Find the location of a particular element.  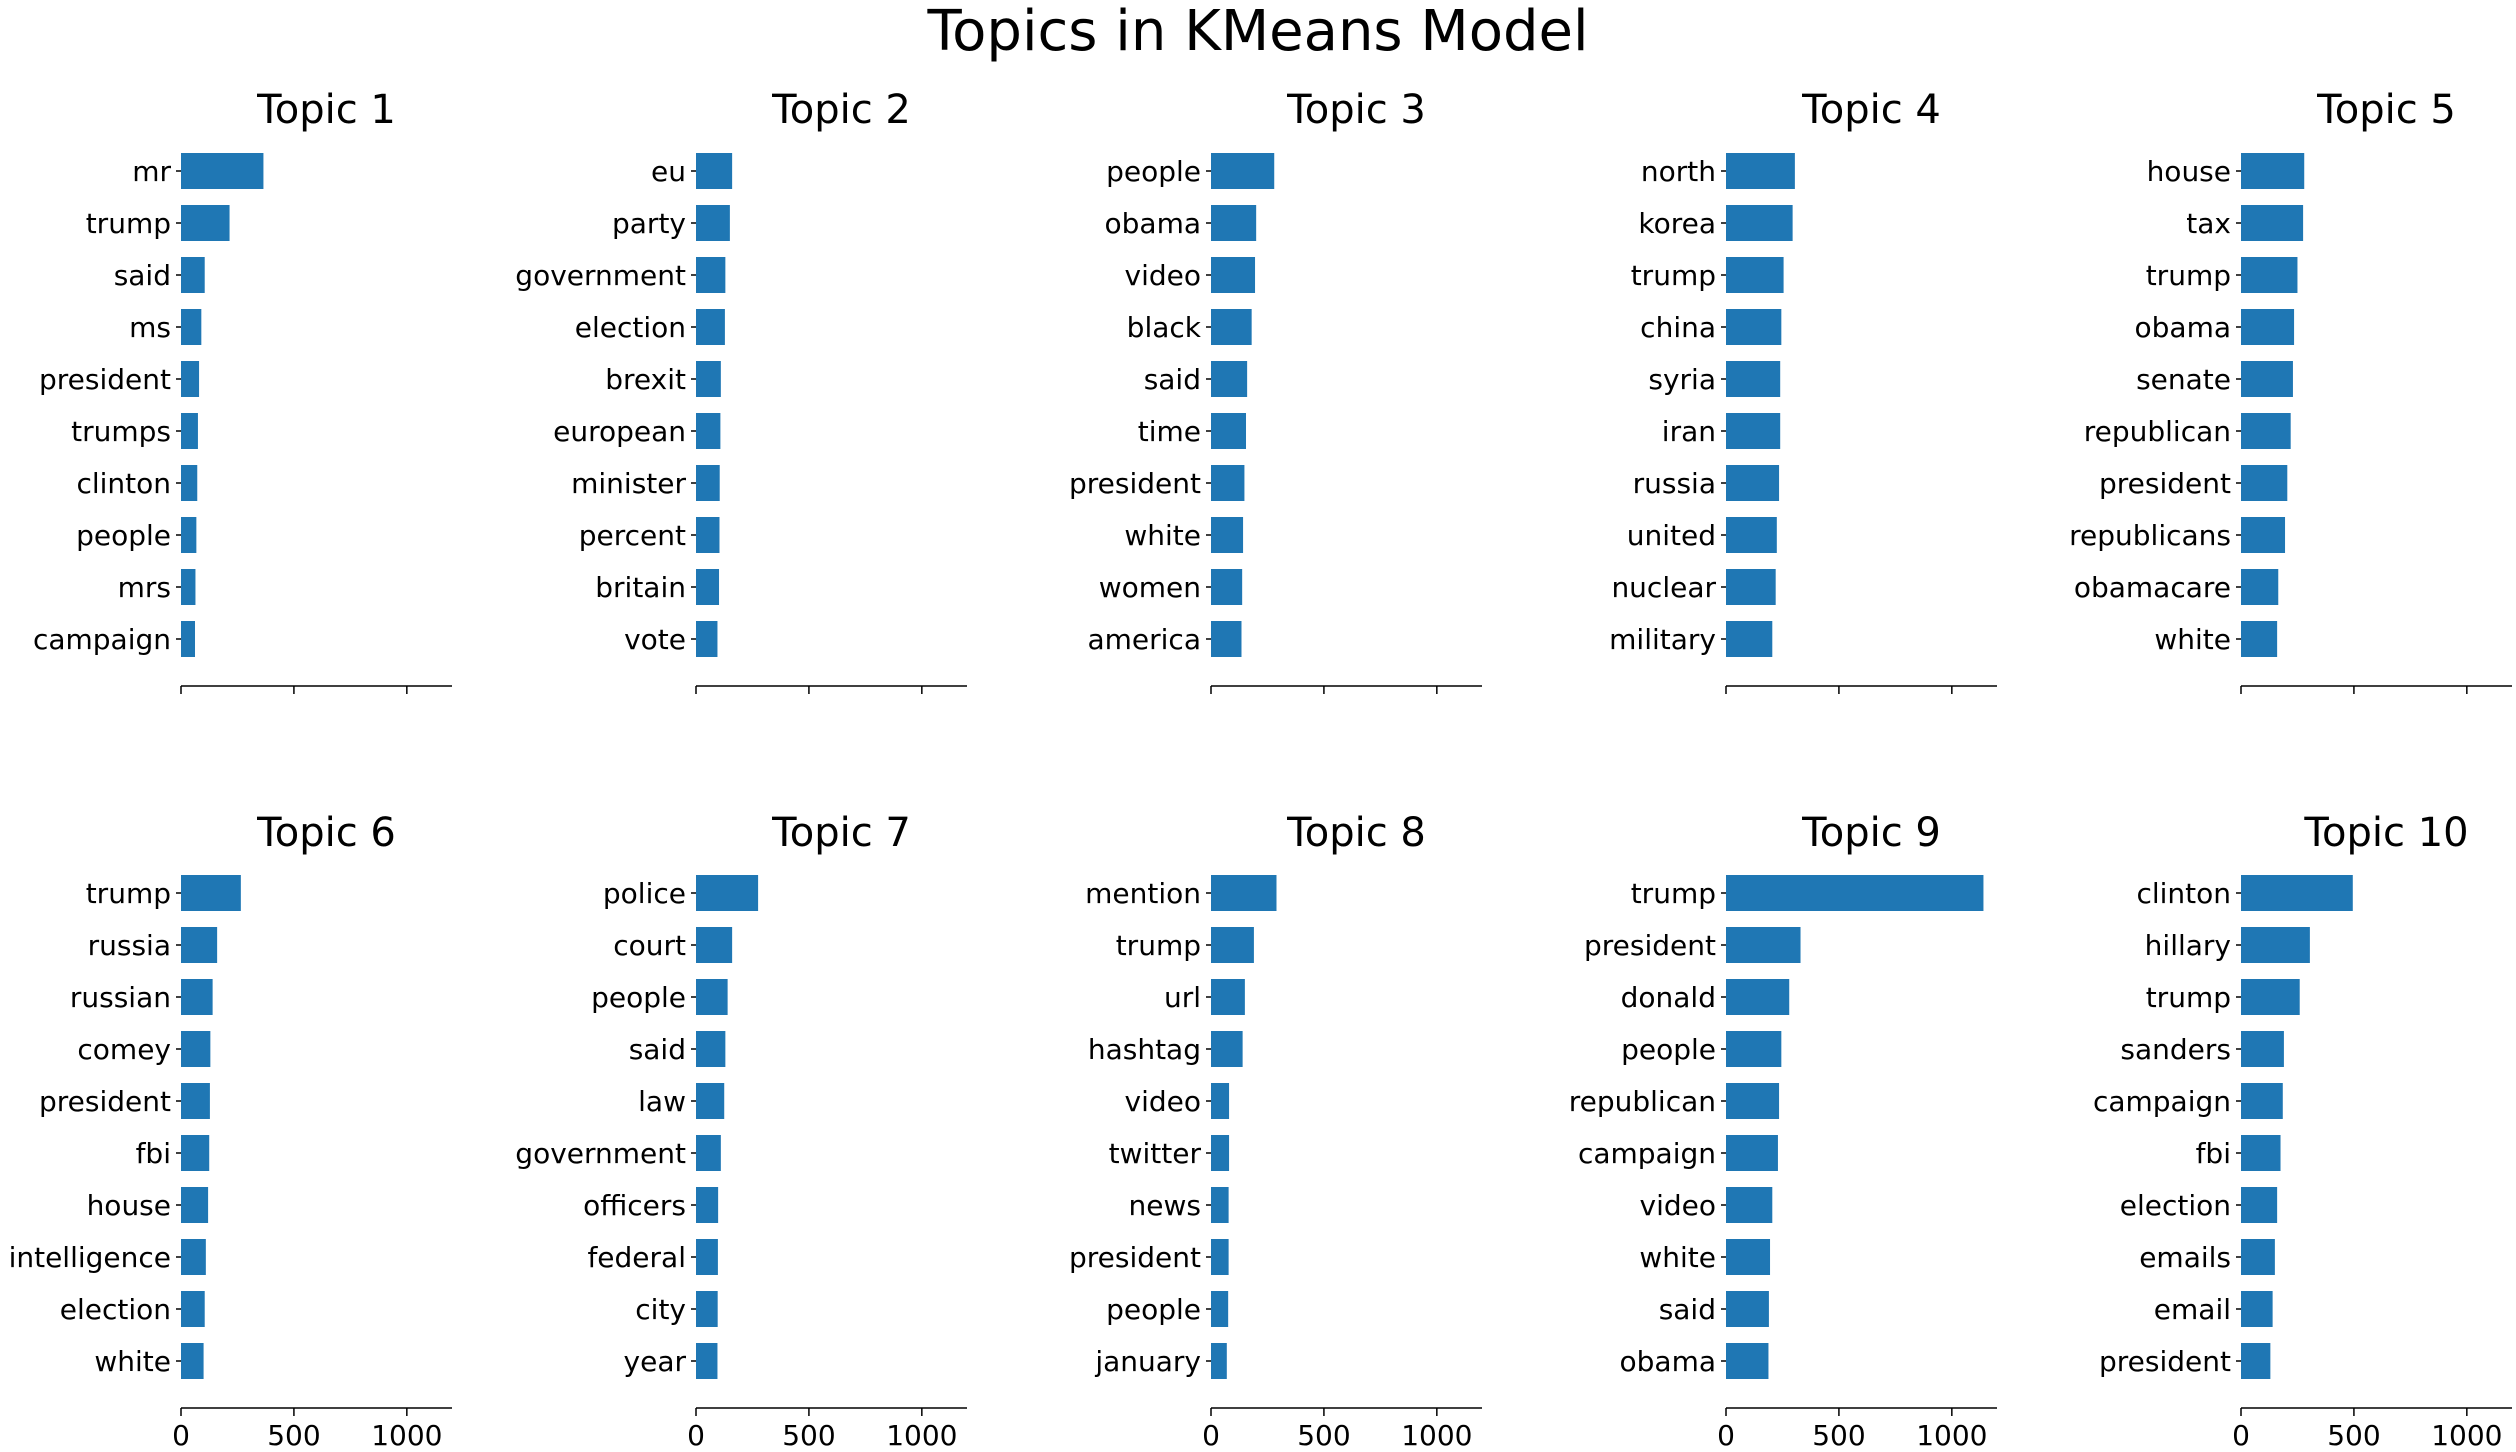

category-label: year is located at coordinates (655, 1361).